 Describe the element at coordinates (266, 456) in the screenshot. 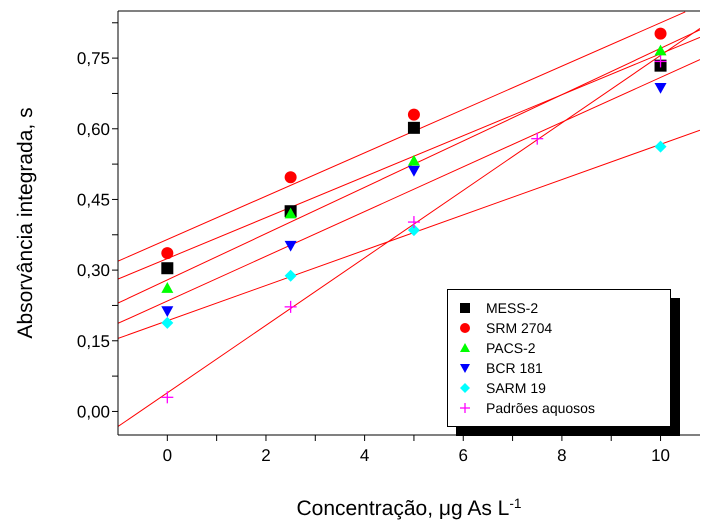

I see `x-tick-label: 2` at that location.